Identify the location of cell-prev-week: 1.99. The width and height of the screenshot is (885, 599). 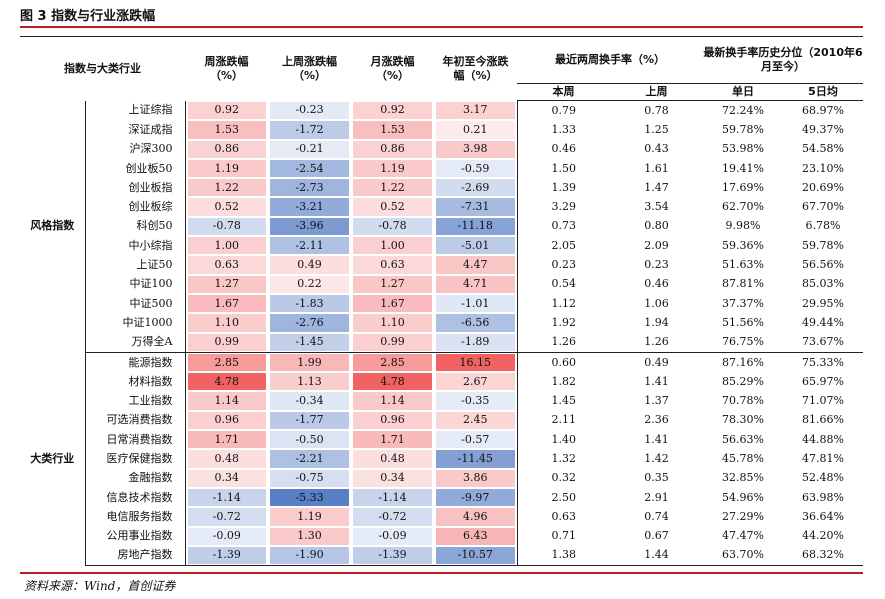
(309, 362).